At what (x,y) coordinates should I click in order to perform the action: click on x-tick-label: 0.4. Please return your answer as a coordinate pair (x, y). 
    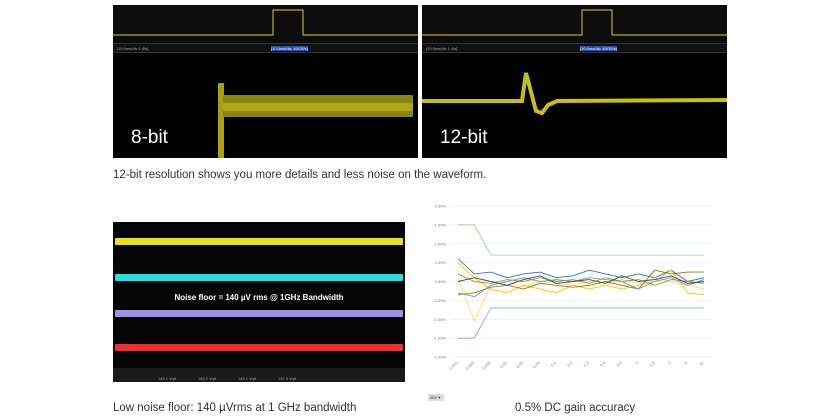
    Looking at the image, I should click on (603, 364).